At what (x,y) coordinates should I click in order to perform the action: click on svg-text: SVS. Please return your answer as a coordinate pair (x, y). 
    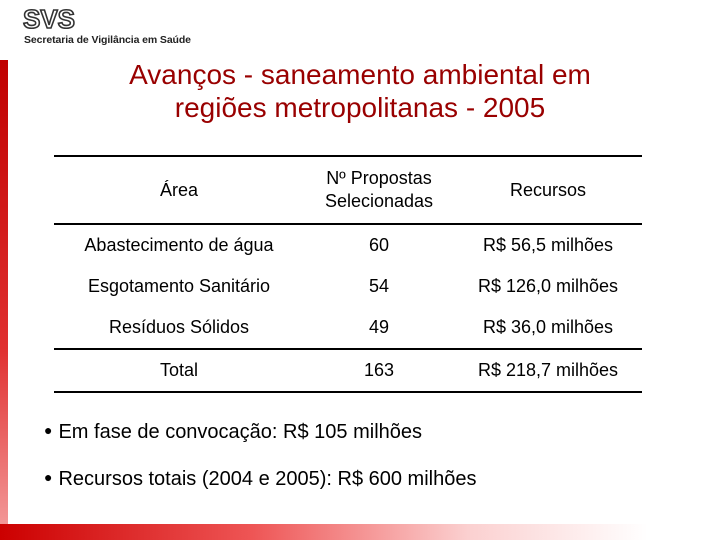
    Looking at the image, I should click on (49, 19).